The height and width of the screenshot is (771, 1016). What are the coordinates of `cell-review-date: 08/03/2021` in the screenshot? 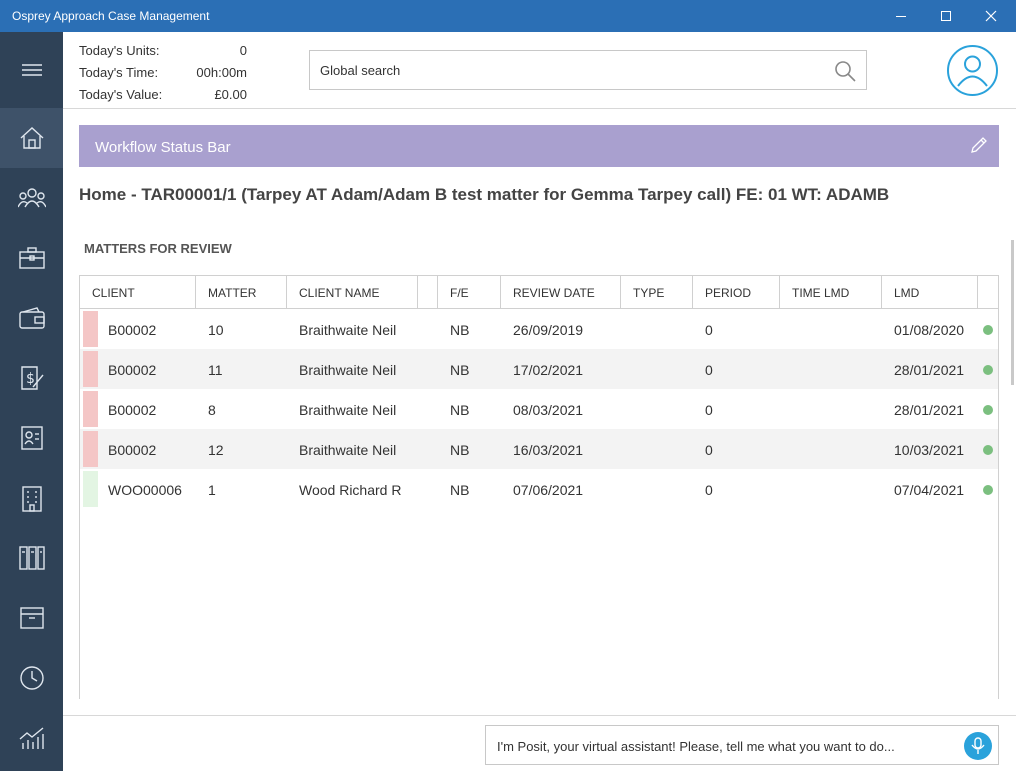 It's located at (548, 410).